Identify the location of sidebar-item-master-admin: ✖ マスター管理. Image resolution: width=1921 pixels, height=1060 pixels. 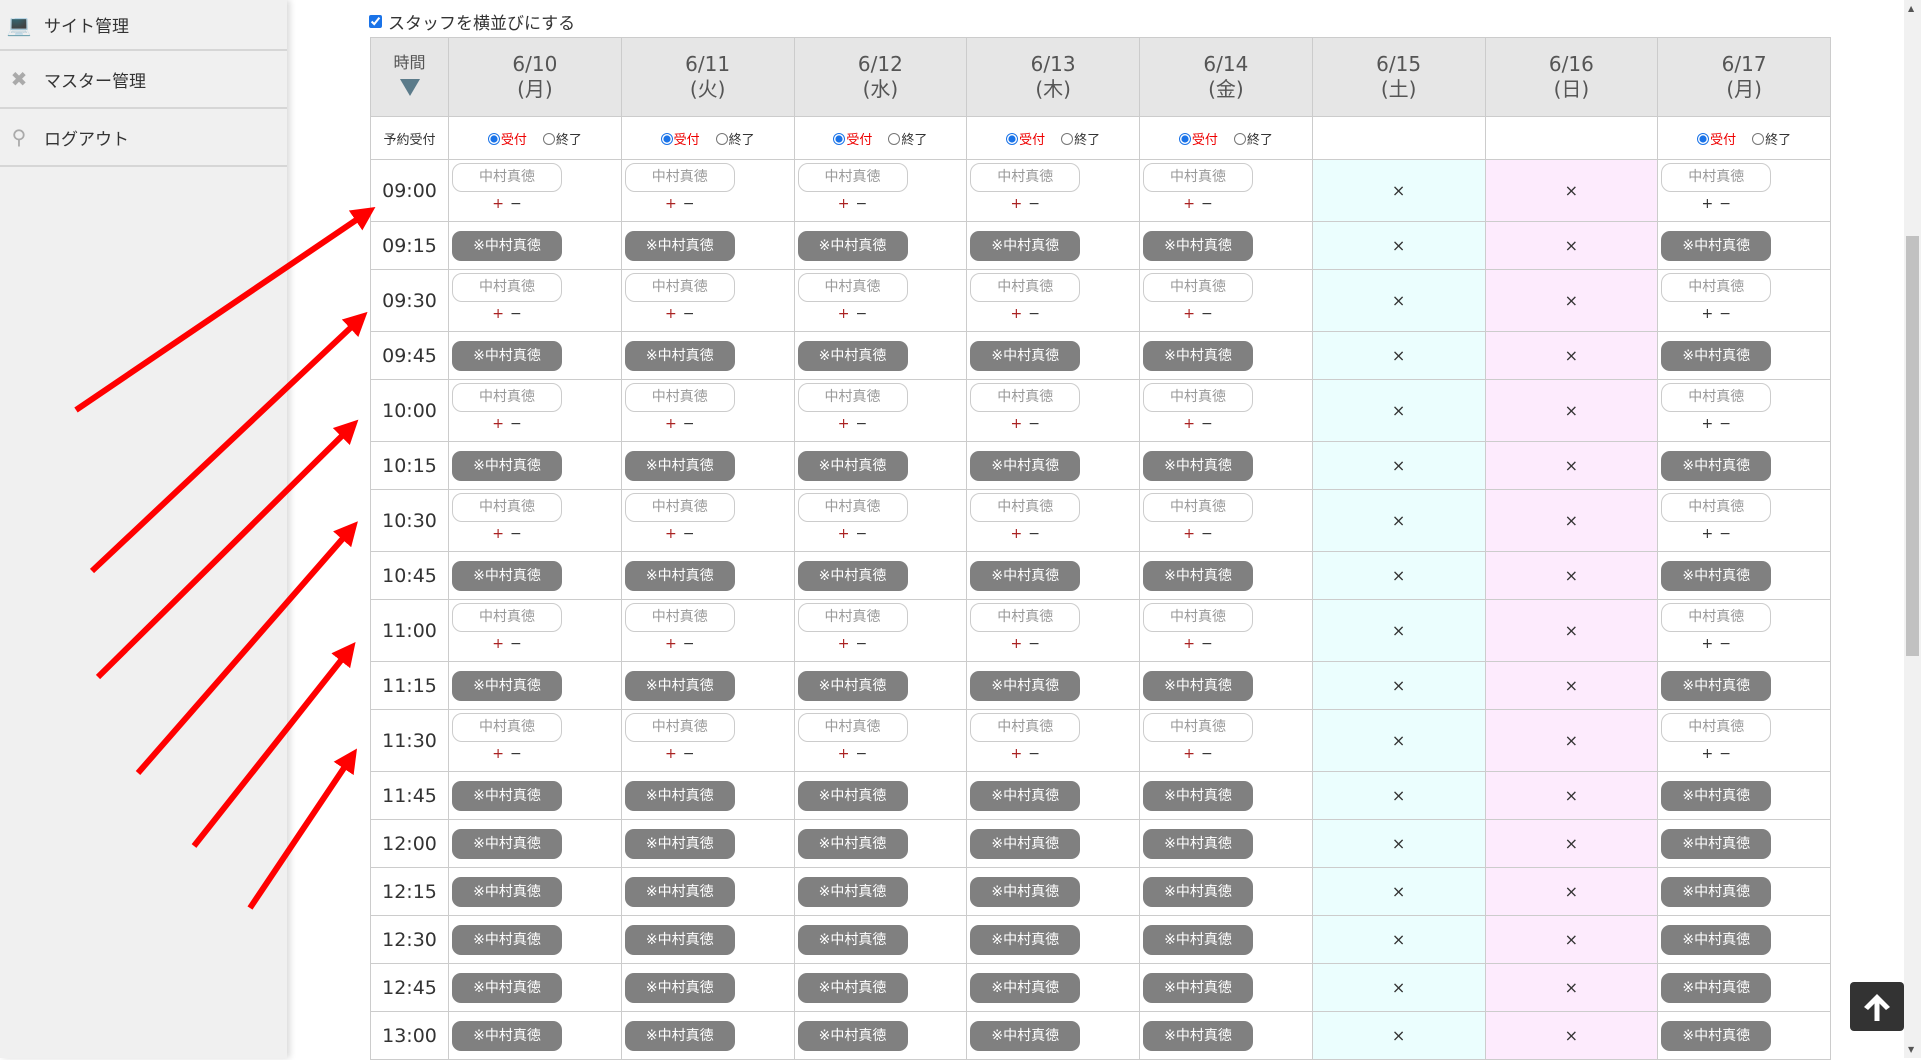
(143, 80).